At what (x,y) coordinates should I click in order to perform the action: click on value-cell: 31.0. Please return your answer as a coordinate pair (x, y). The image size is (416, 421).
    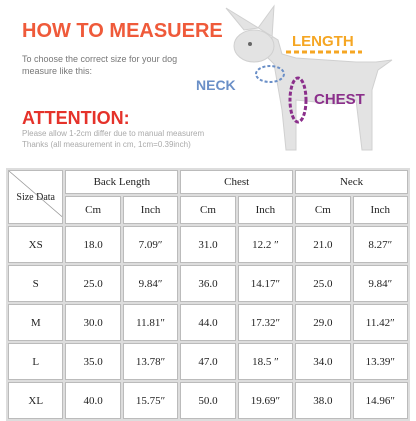
    Looking at the image, I should click on (208, 244).